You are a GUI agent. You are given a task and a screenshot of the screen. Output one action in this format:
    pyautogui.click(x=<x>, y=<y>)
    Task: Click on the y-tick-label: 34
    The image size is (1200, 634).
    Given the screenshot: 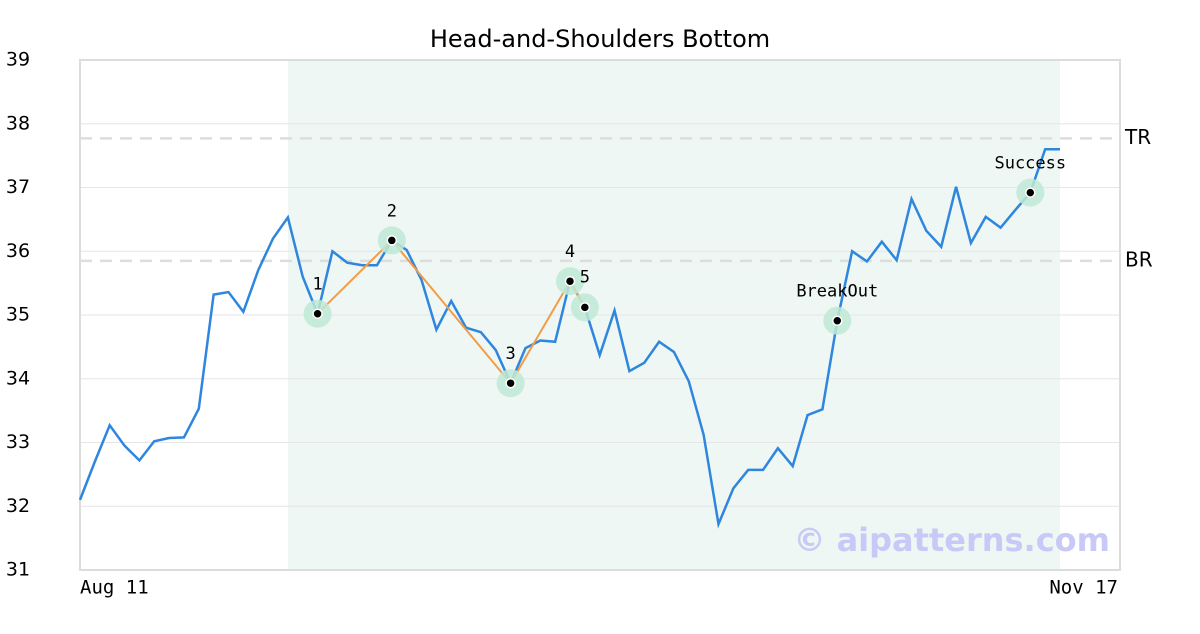 What is the action you would take?
    pyautogui.click(x=18, y=378)
    